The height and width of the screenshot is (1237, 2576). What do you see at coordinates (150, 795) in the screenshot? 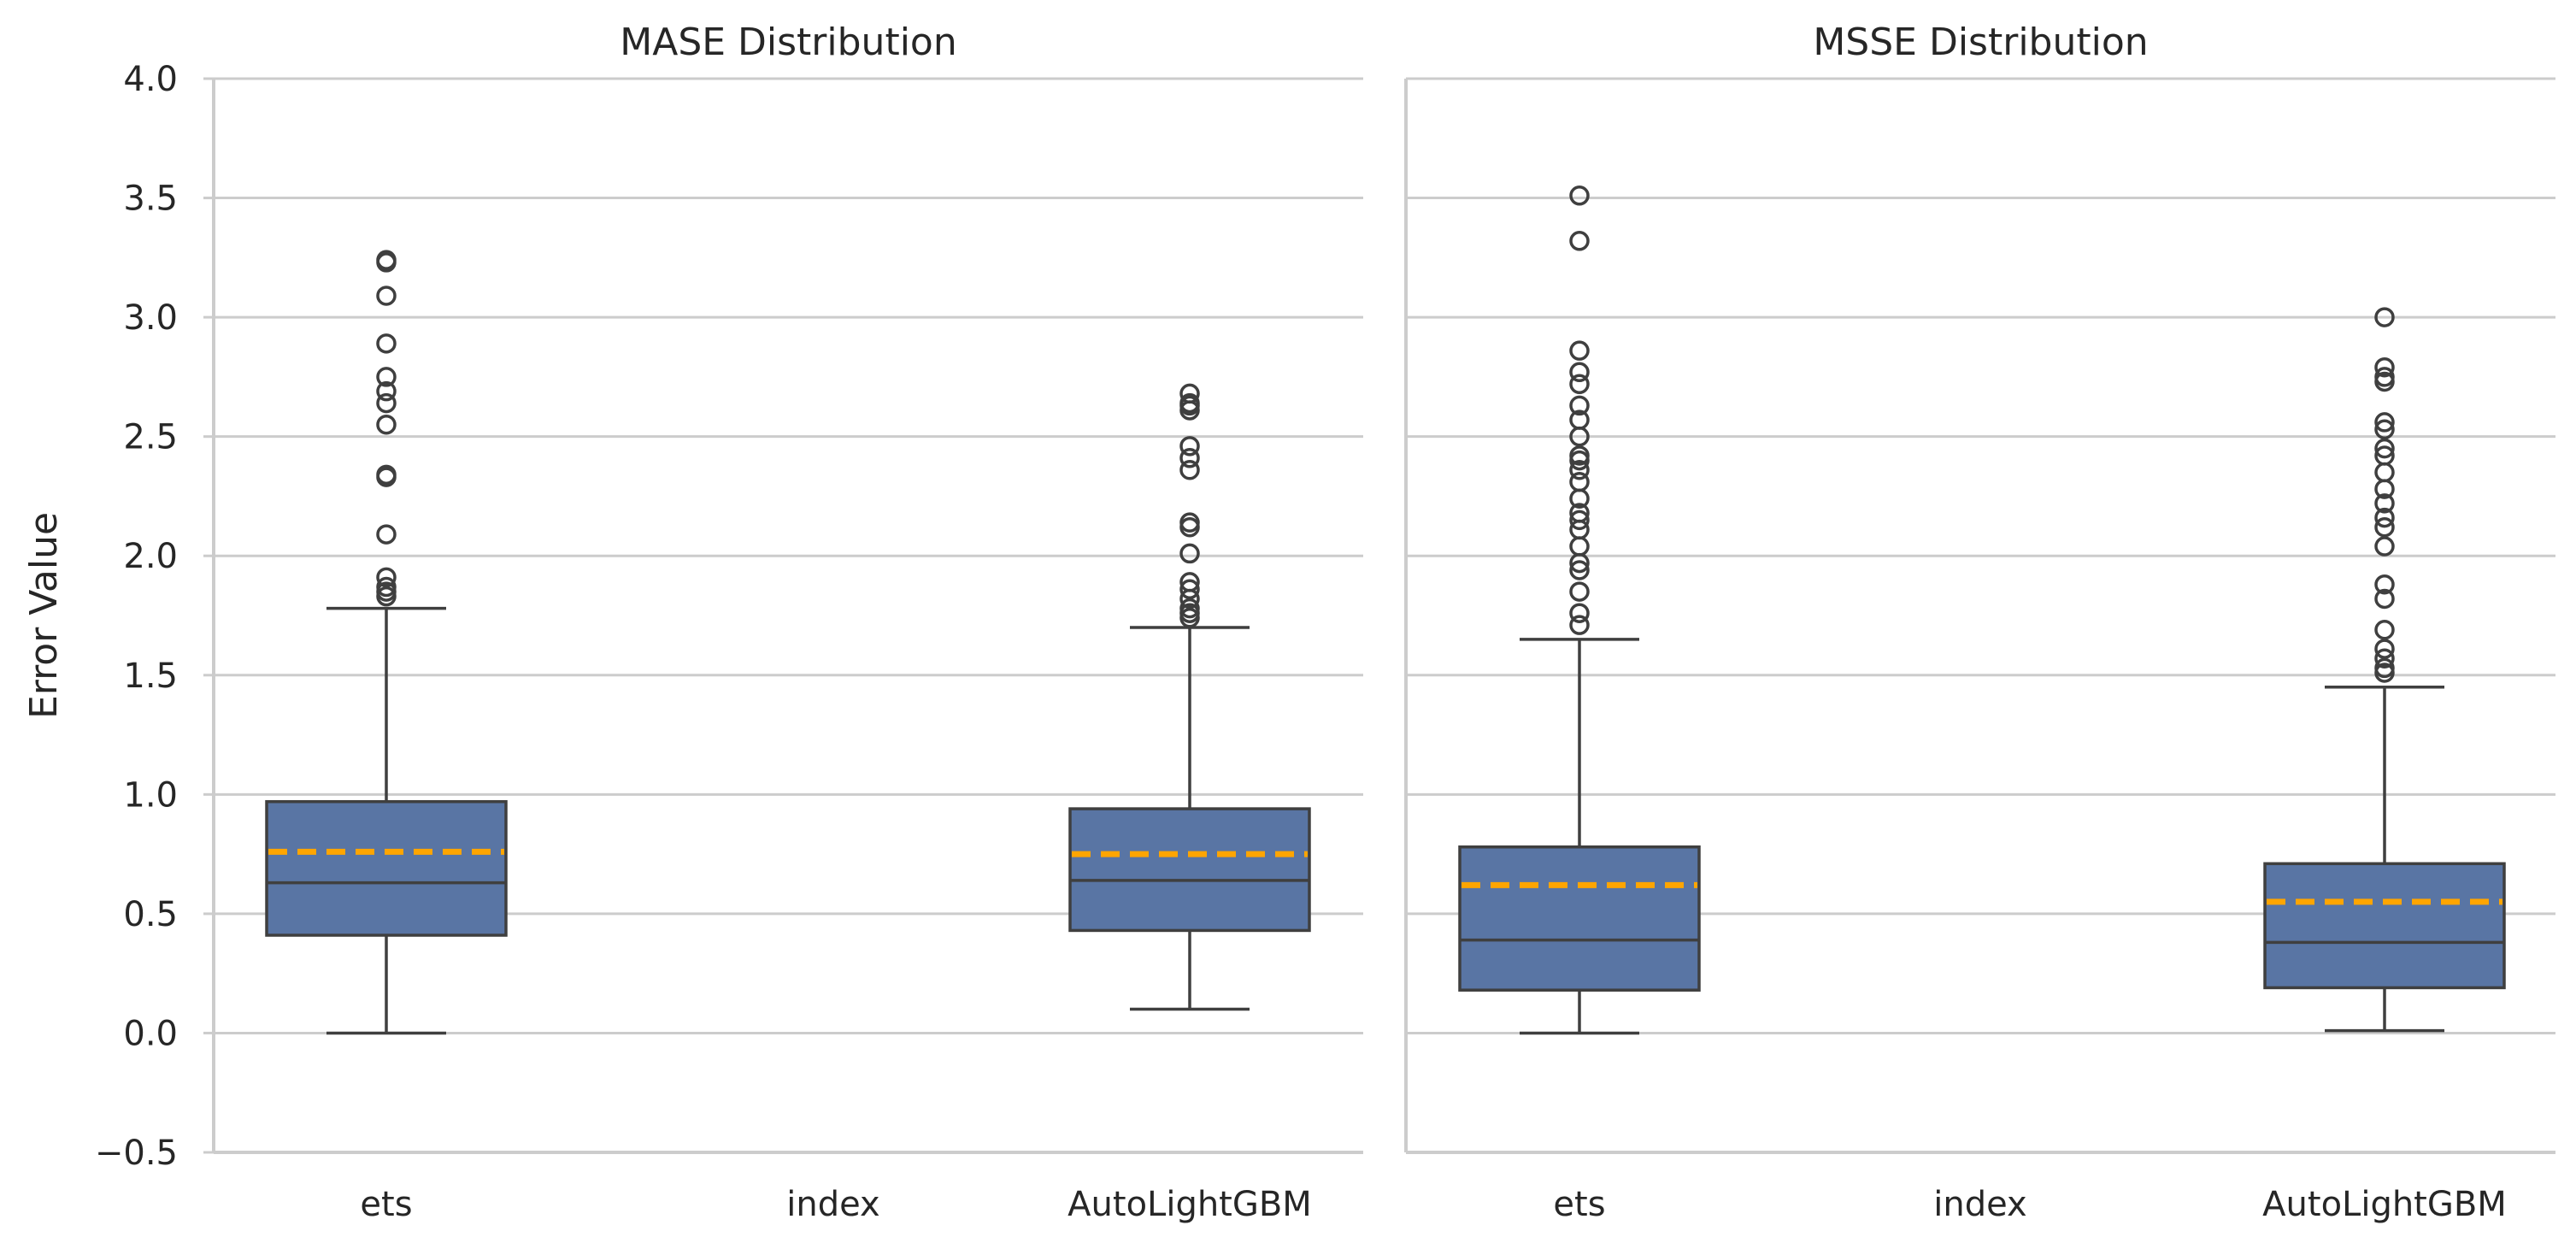
I see `y-tick-label: 1.0` at bounding box center [150, 795].